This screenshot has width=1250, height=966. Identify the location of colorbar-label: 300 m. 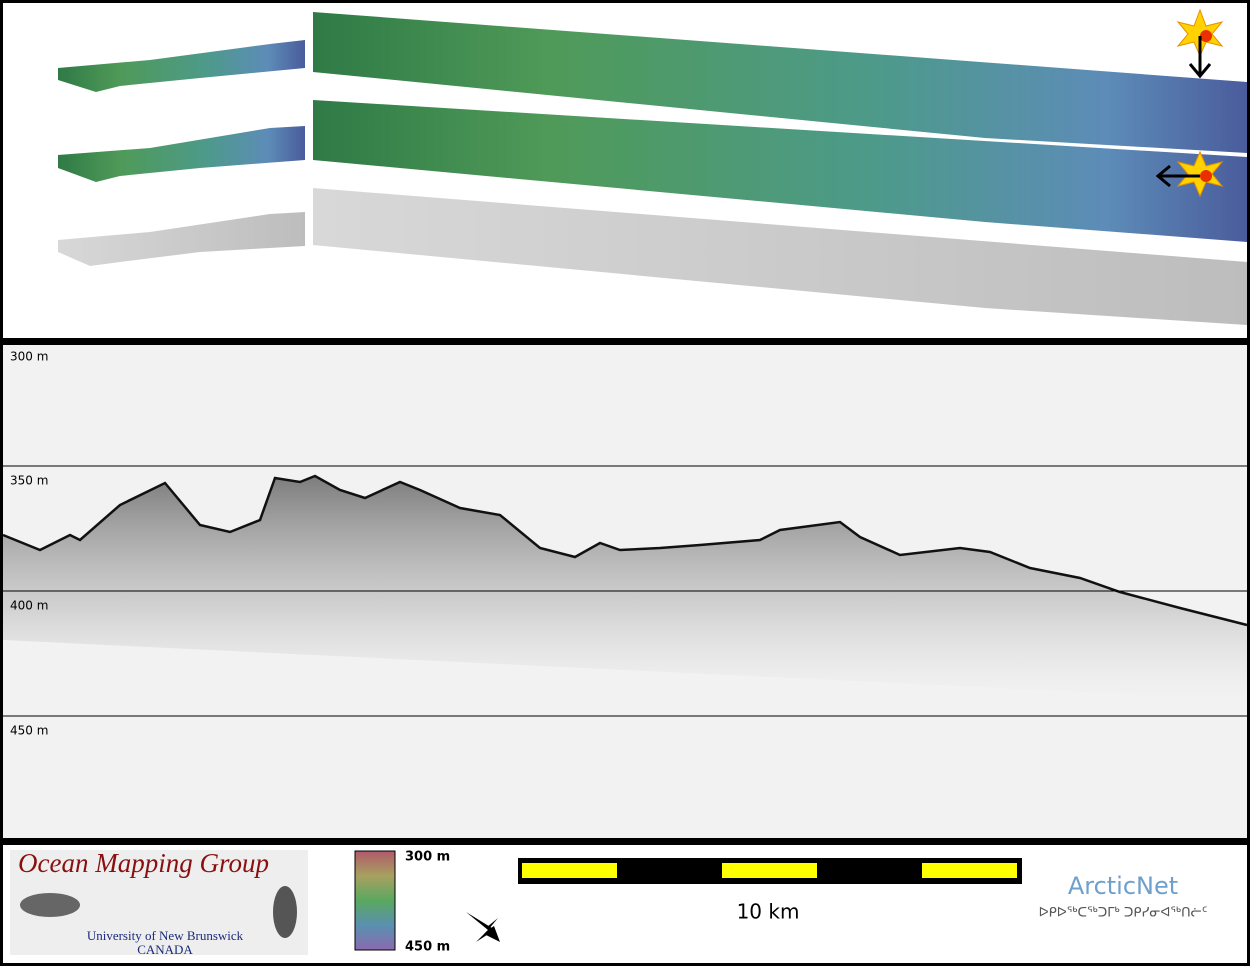
(427, 857).